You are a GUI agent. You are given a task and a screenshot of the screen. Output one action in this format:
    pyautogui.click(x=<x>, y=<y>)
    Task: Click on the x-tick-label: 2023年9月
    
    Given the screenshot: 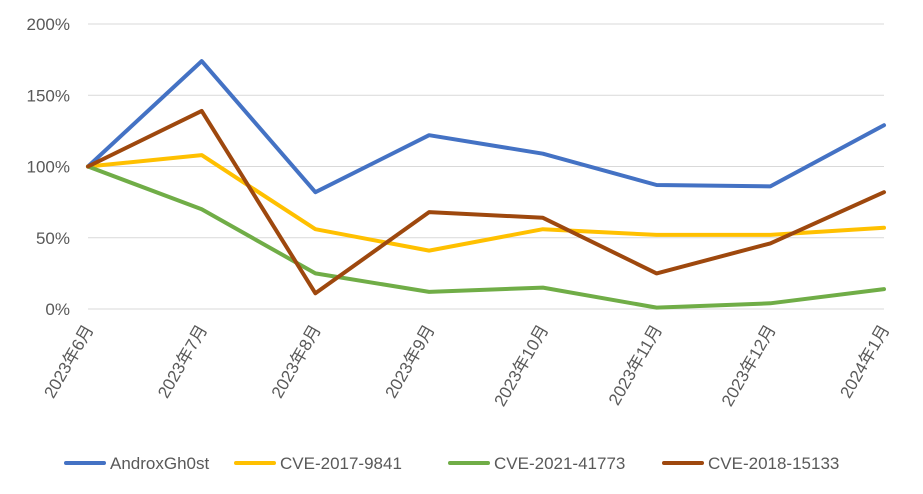 What is the action you would take?
    pyautogui.click(x=410, y=362)
    